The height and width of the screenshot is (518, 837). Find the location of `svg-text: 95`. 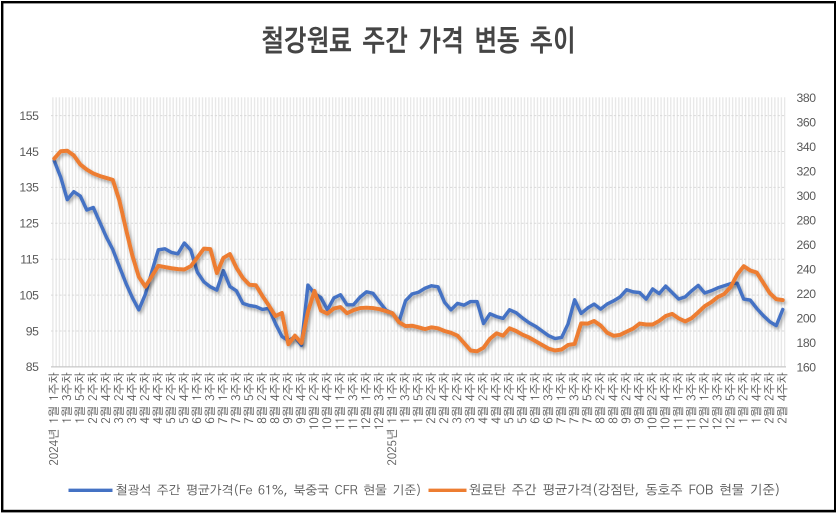

svg-text: 95 is located at coordinates (32, 331).